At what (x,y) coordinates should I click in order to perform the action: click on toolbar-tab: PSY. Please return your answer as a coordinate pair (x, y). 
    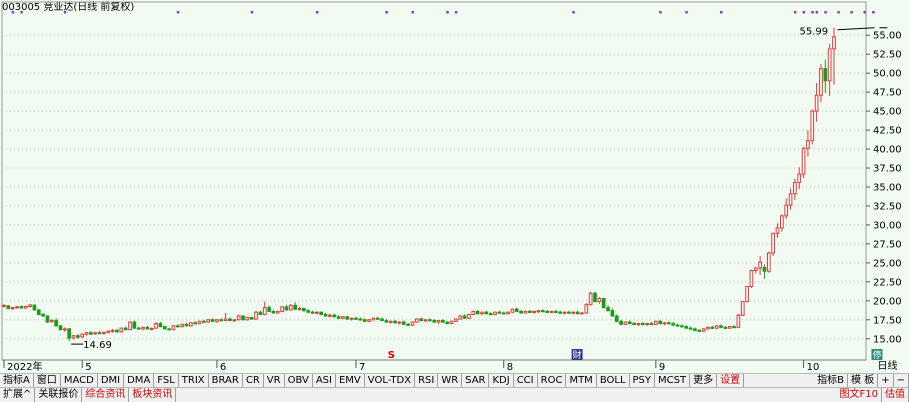
    Looking at the image, I should click on (643, 380).